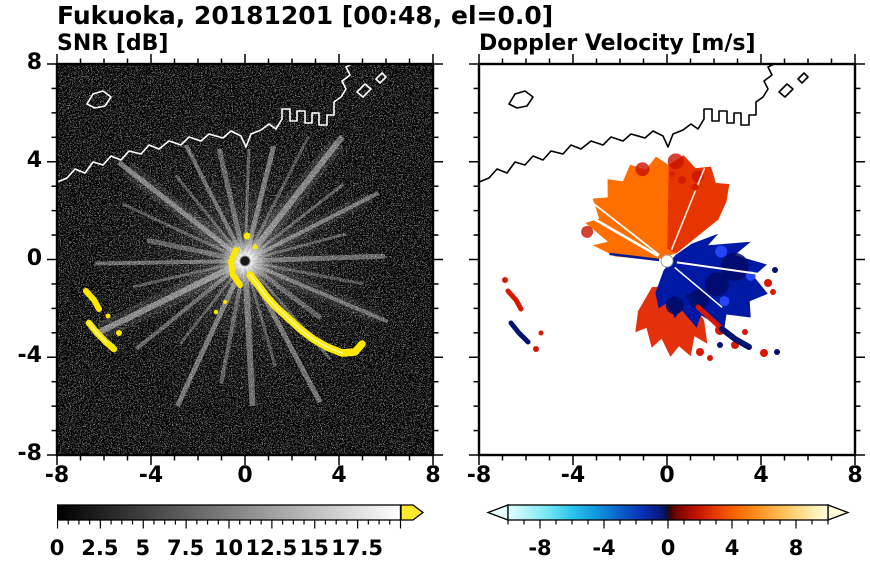 This screenshot has width=870, height=570. What do you see at coordinates (497, 512) in the screenshot?
I see `doppler-underflow-arrow` at bounding box center [497, 512].